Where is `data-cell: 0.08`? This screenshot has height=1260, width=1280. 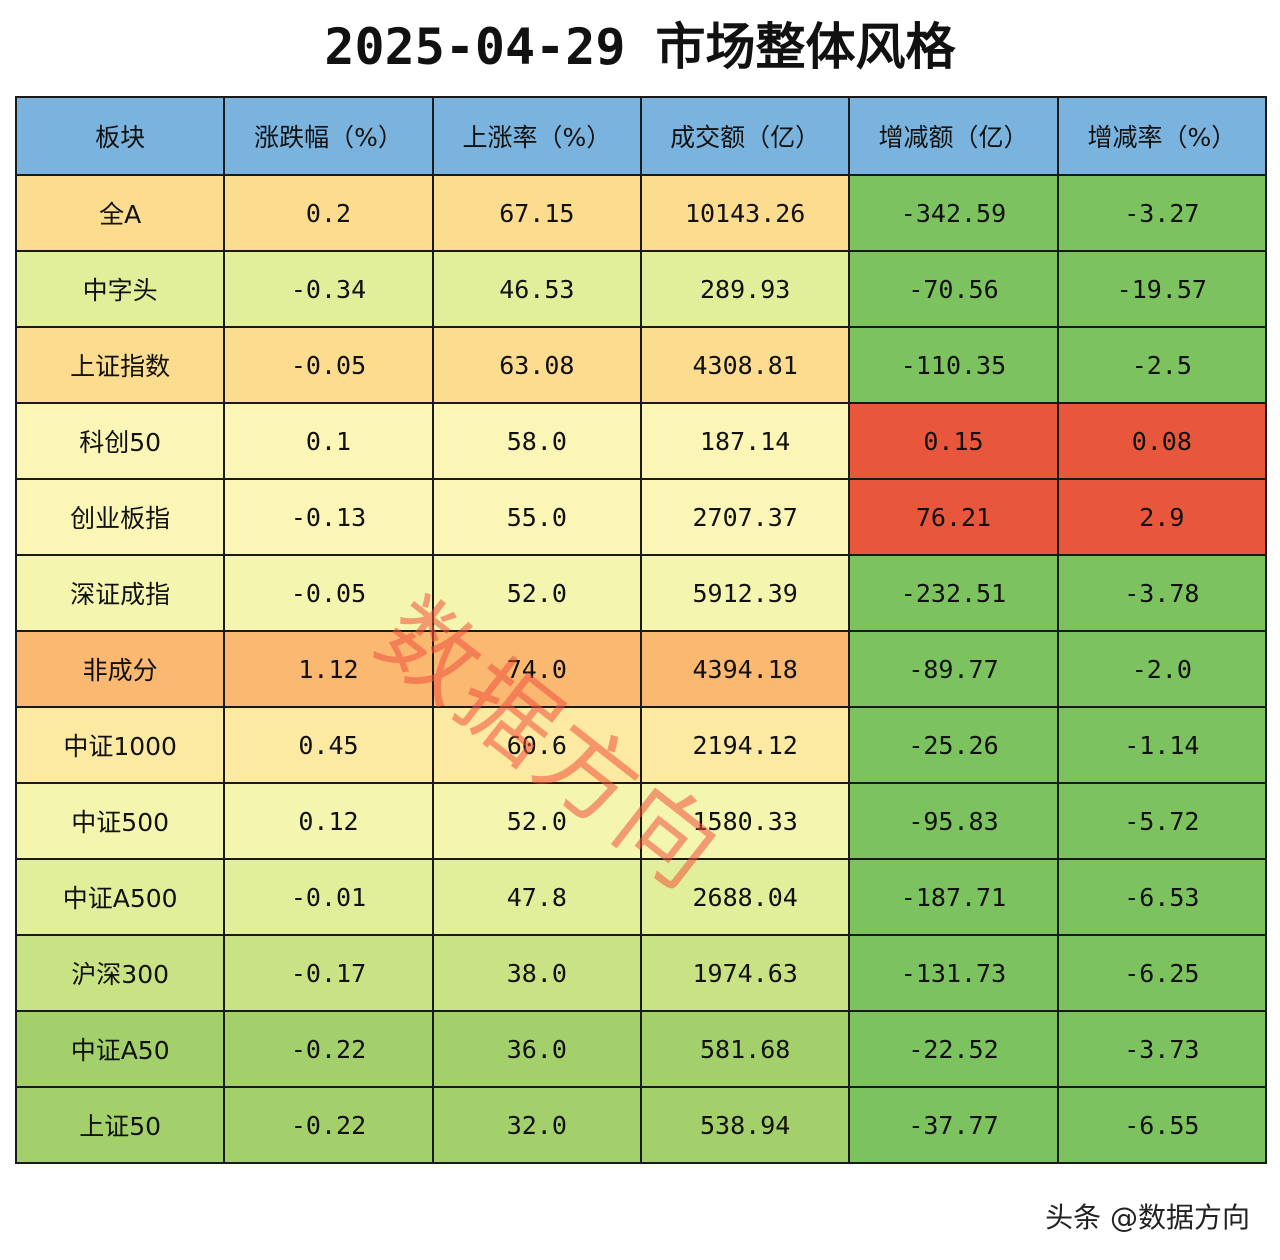 data-cell: 0.08 is located at coordinates (1162, 441).